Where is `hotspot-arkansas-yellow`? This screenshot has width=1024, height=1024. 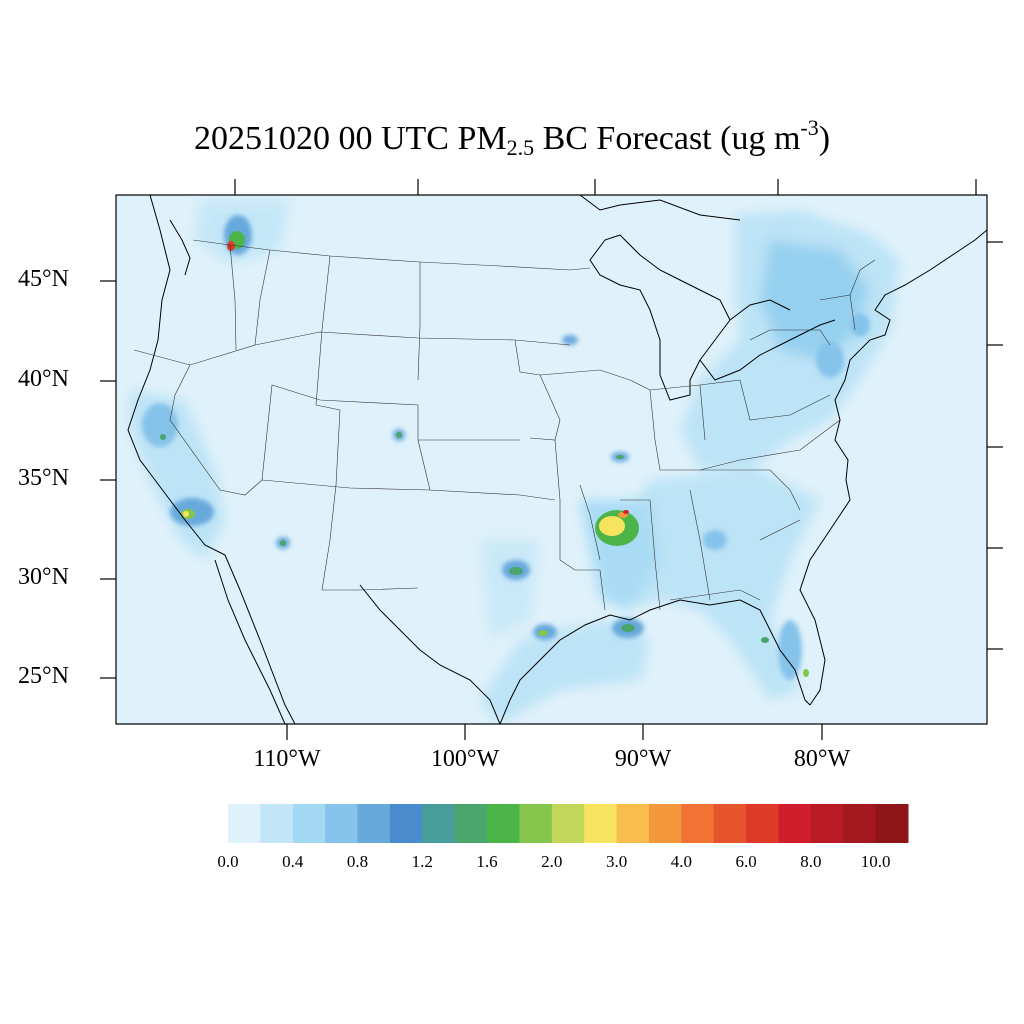 hotspot-arkansas-yellow is located at coordinates (612, 526).